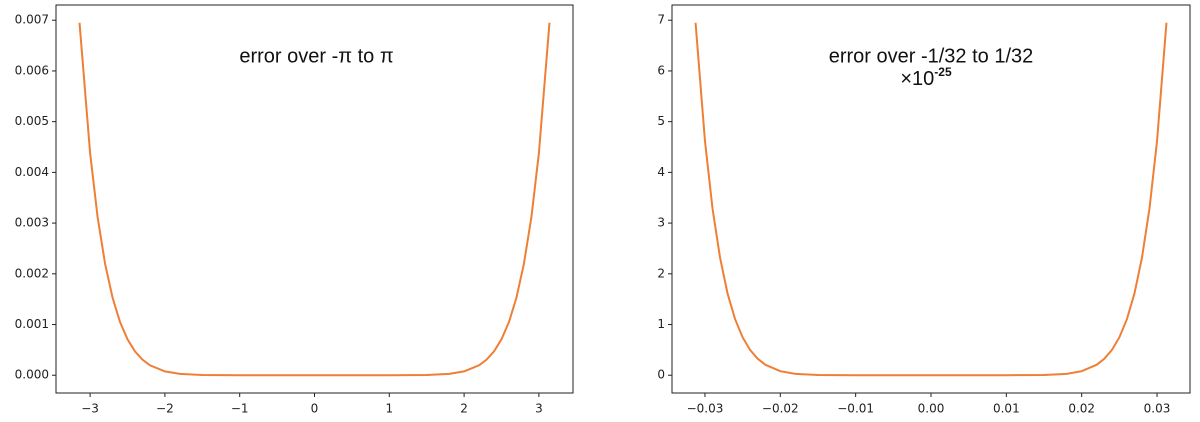  I want to click on annotation: error over -π to π, so click(316, 56).